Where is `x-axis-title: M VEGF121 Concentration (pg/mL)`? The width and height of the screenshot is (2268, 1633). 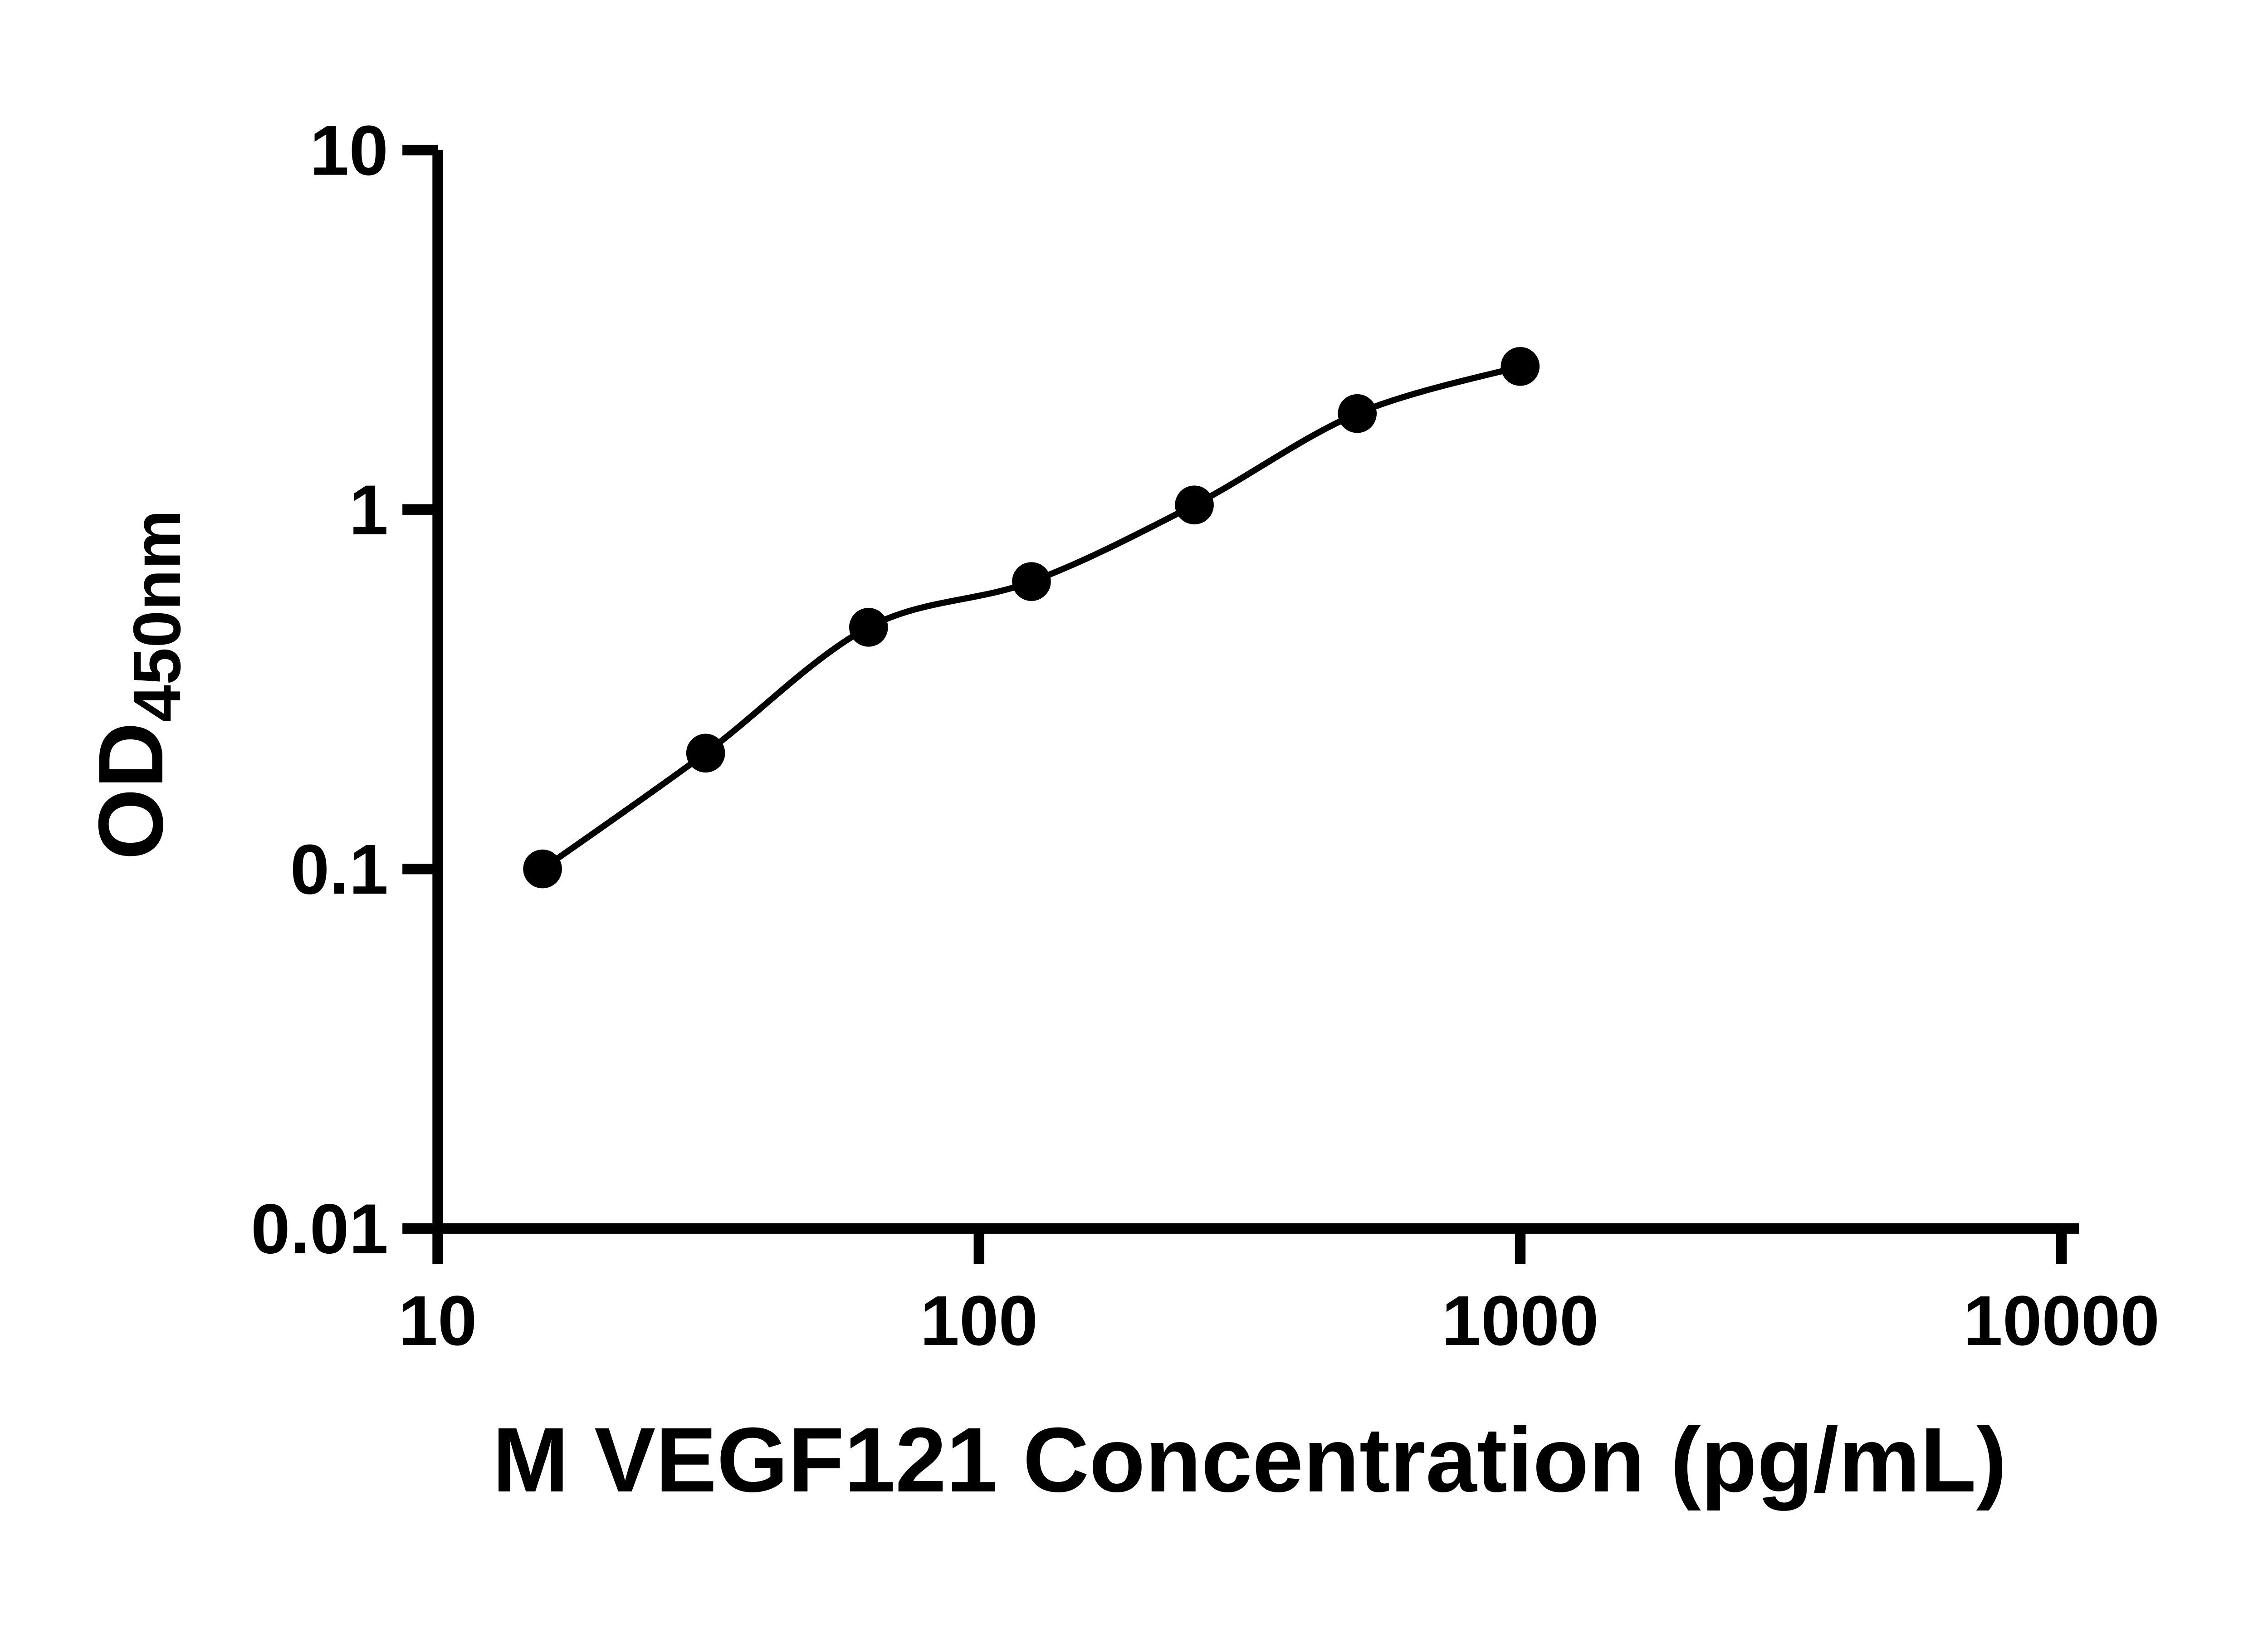
x-axis-title: M VEGF121 Concentration (pg/mL) is located at coordinates (1250, 1459).